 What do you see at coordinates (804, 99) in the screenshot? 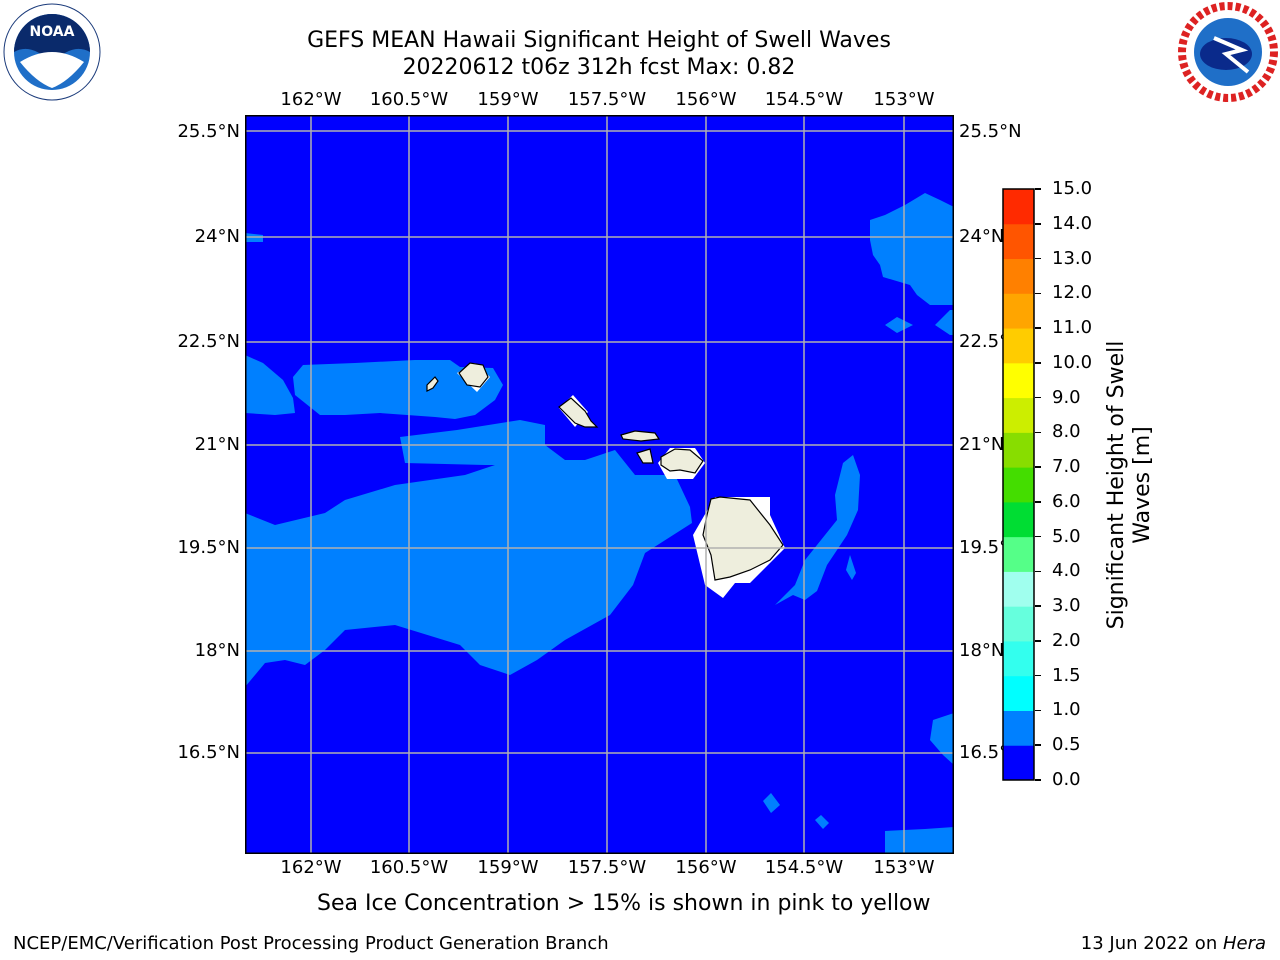
I see `lon-label-top: 154.5°W` at bounding box center [804, 99].